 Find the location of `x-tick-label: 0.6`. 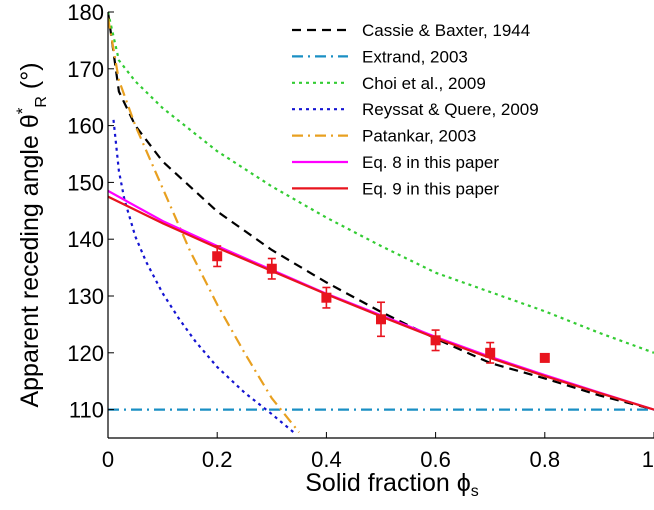

x-tick-label: 0.6 is located at coordinates (435, 459).